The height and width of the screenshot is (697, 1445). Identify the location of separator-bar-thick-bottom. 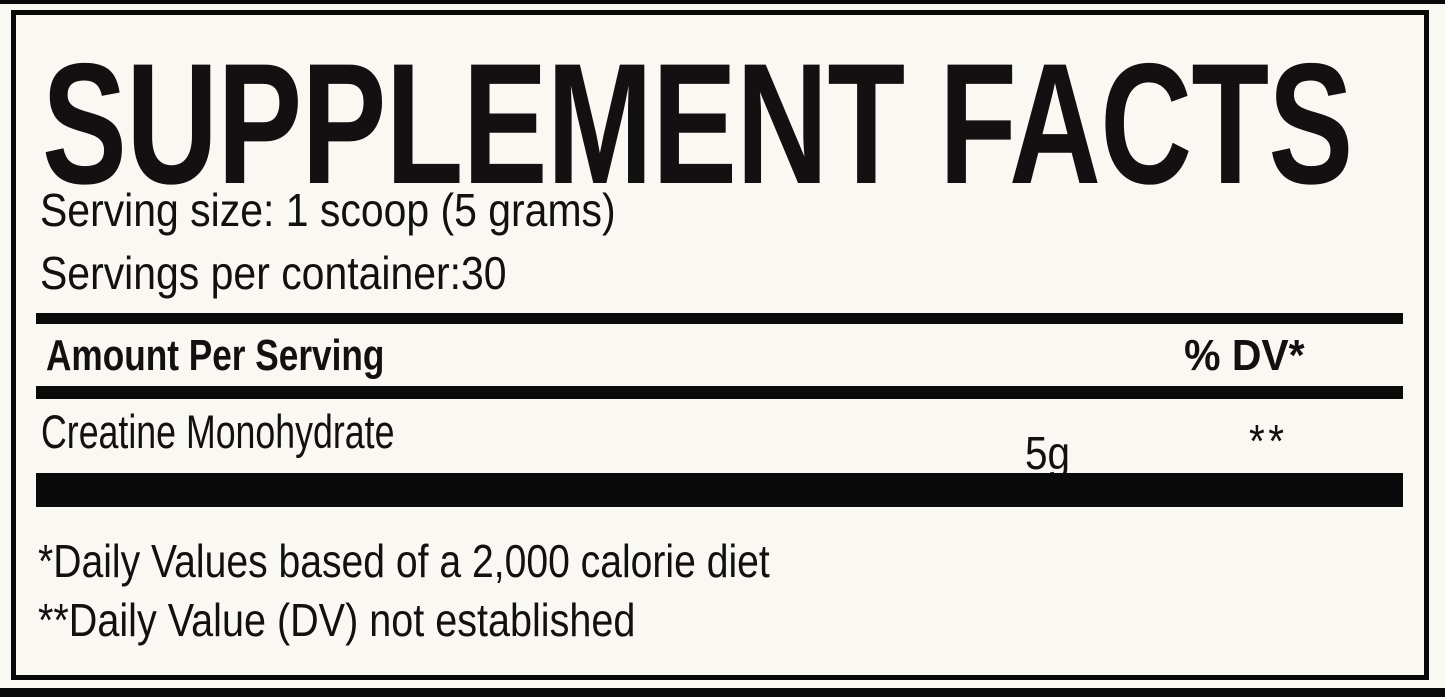
(719, 490).